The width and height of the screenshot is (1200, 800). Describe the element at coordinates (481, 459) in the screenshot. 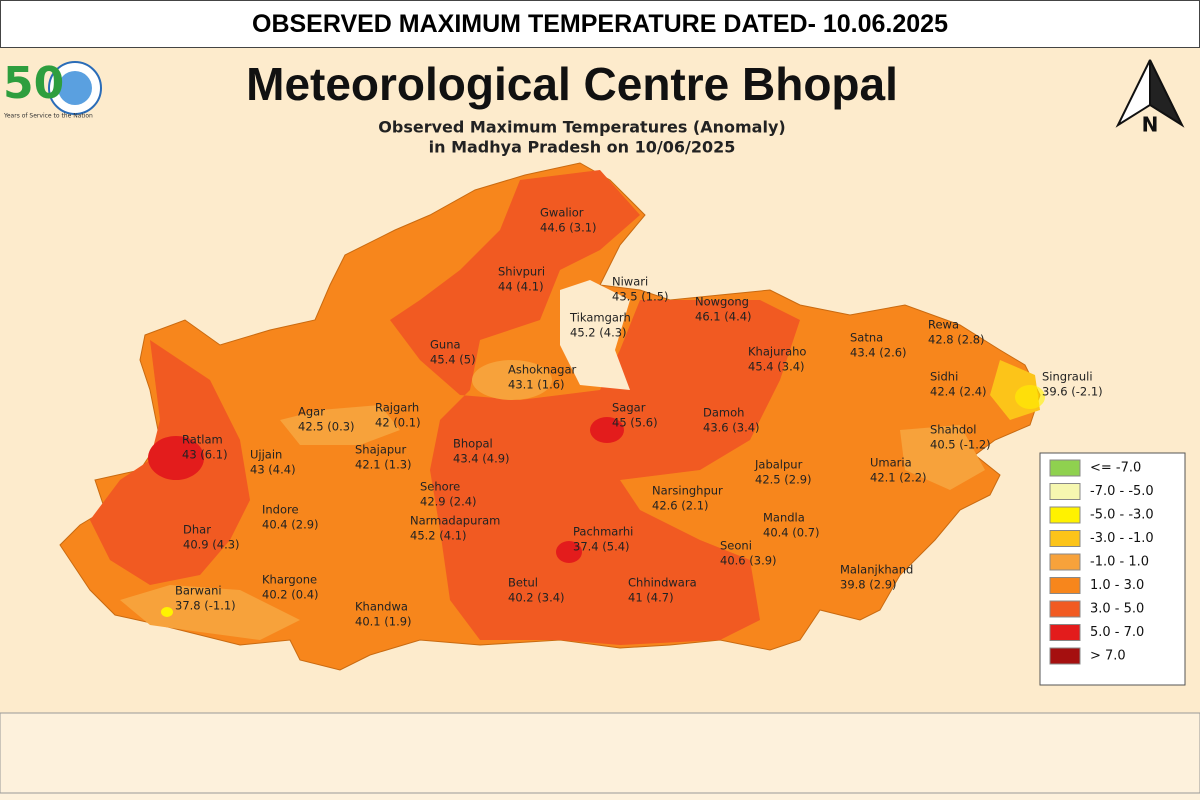

I see `city-reading: 43.4 (4.9)` at that location.